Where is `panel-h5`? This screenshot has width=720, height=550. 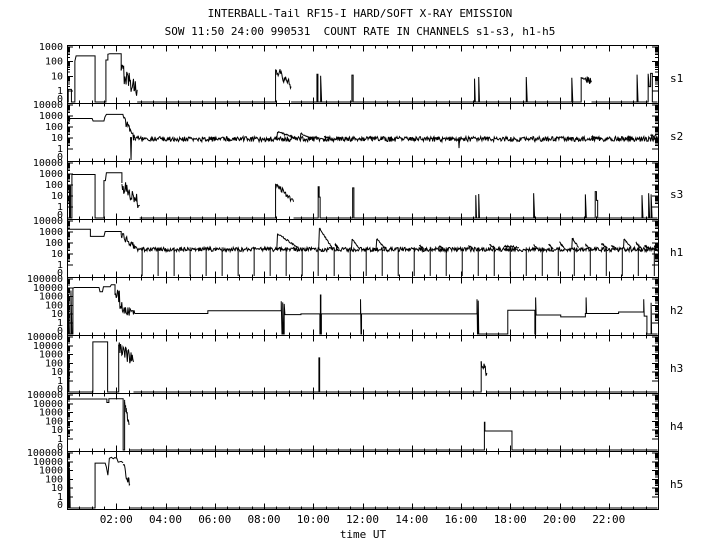
panel-h5 is located at coordinates (362, 482).